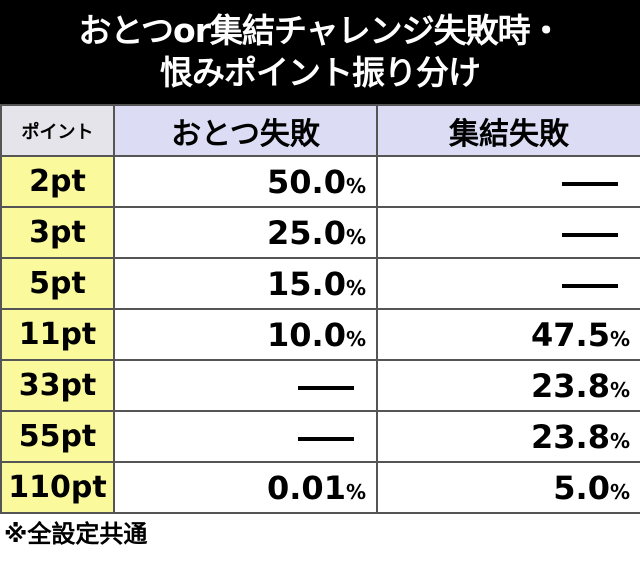 This screenshot has height=569, width=640. What do you see at coordinates (57, 181) in the screenshot?
I see `row-label: 2pt` at bounding box center [57, 181].